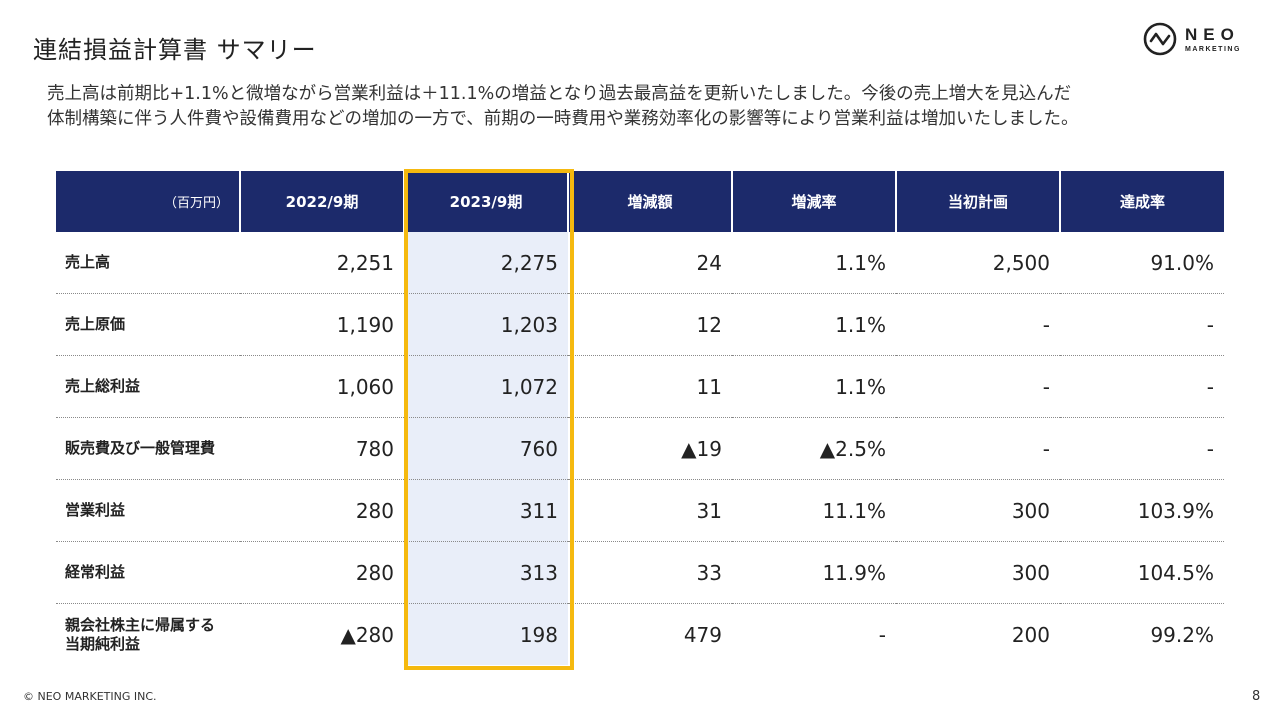 This screenshot has width=1280, height=720. What do you see at coordinates (148, 263) in the screenshot?
I see `row-label: 売上高` at bounding box center [148, 263].